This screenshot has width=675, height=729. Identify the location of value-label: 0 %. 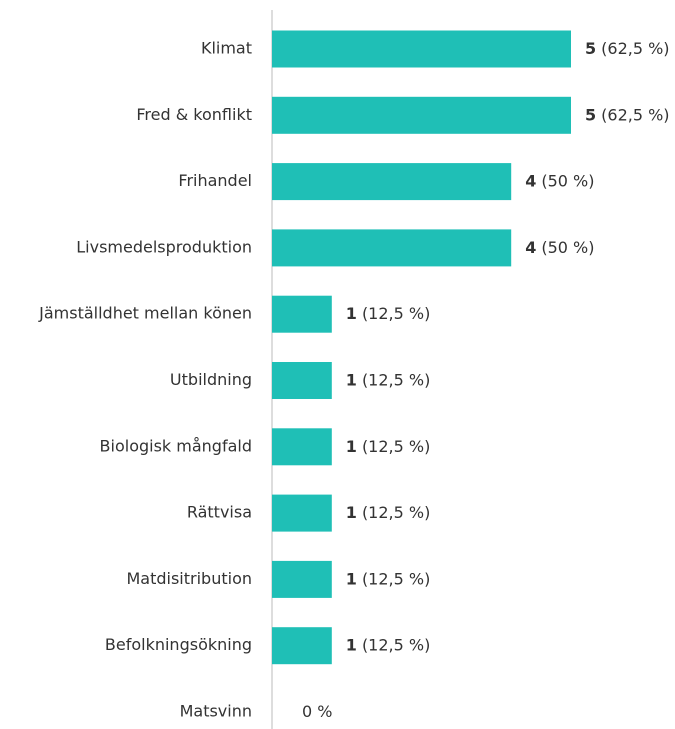
(317, 711).